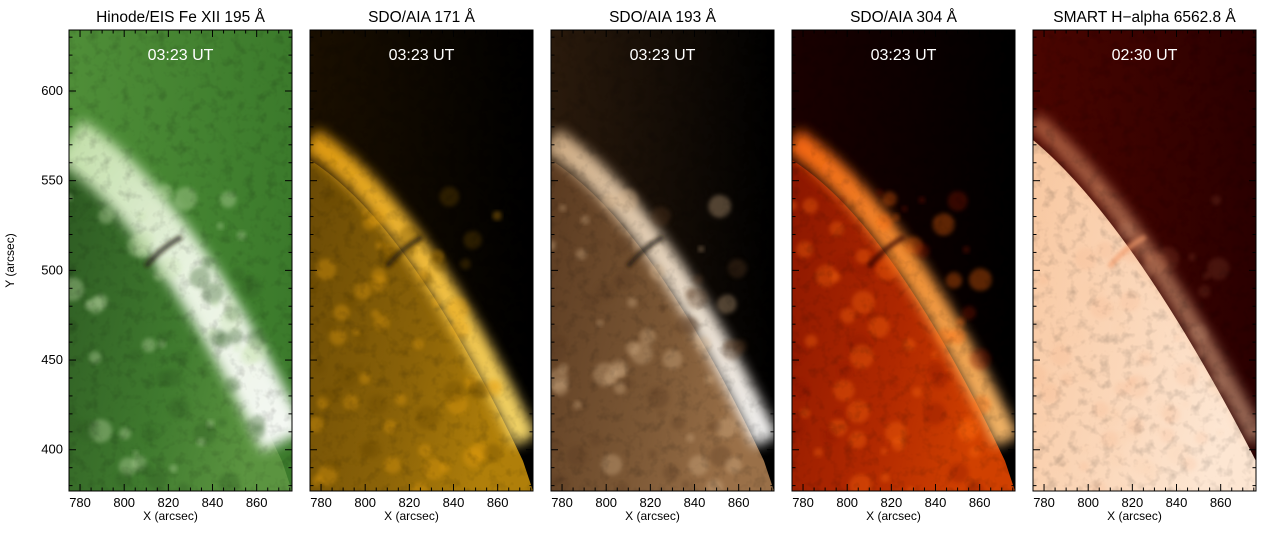  Describe the element at coordinates (52, 269) in the screenshot. I see `y-tick-label: 500` at that location.